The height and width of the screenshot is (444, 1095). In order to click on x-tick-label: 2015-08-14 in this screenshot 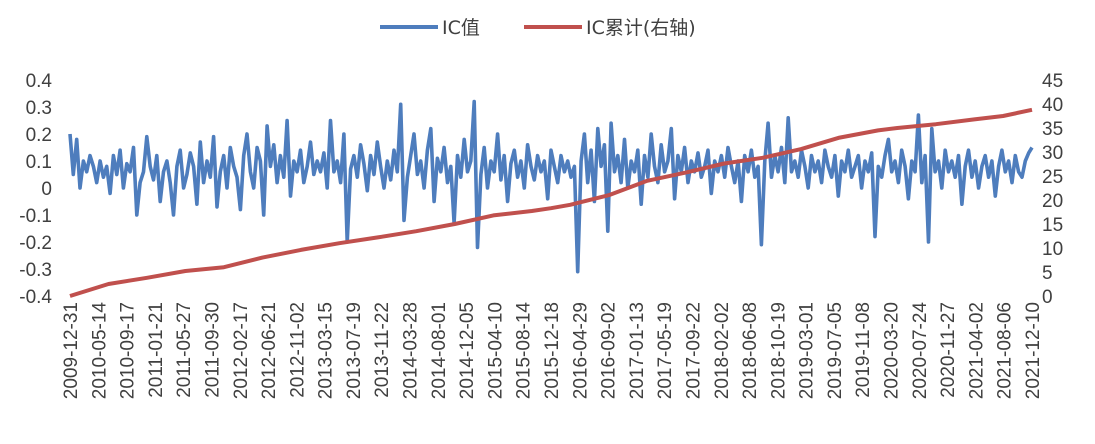, I will do `click(524, 351)`.